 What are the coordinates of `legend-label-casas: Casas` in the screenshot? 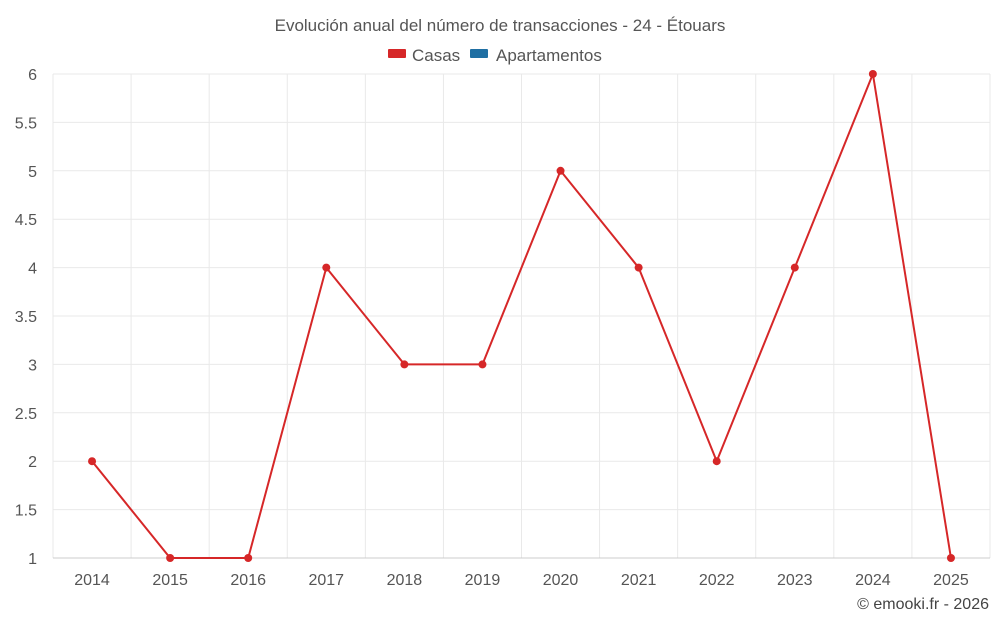 It's located at (436, 55).